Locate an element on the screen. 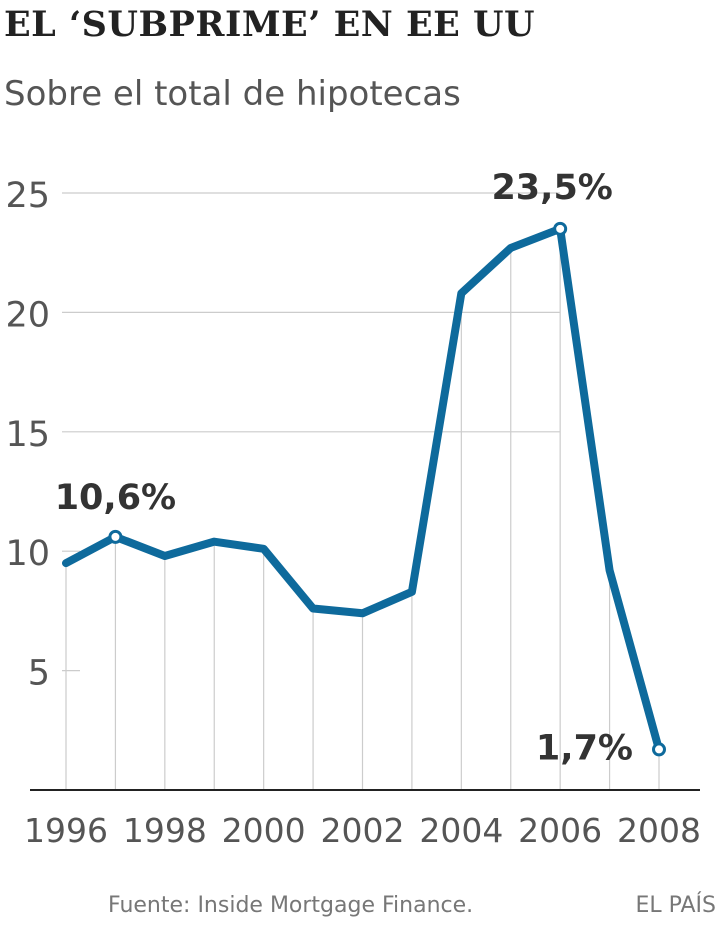  y-axis-ticks: 5 10 15 20 25 is located at coordinates (27, 435).